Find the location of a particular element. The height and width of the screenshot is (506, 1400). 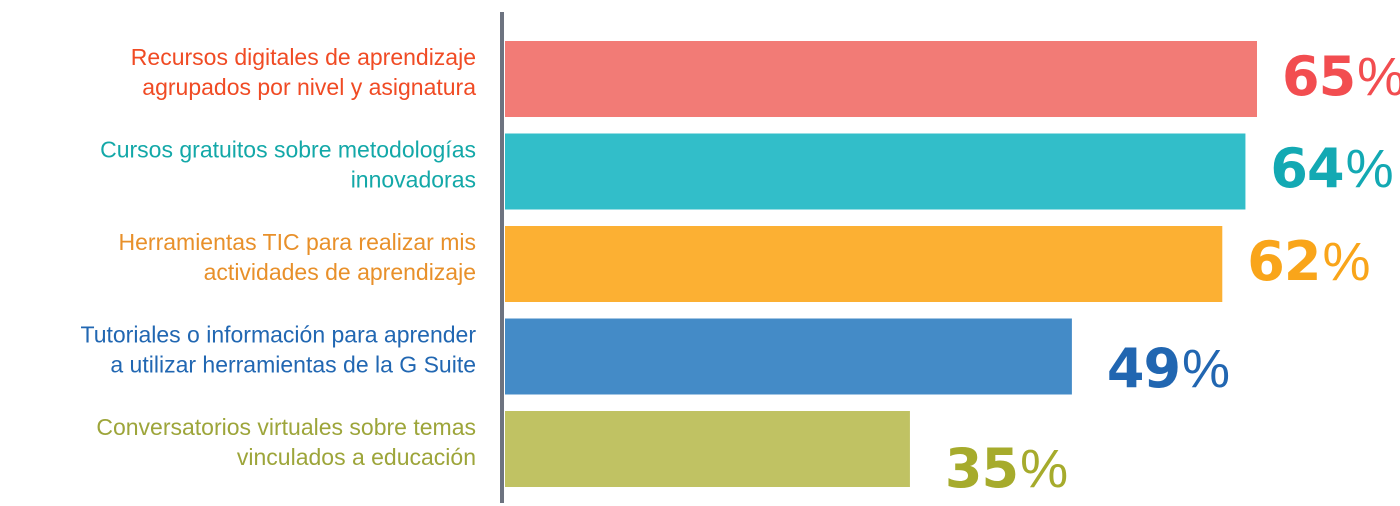

value-label-1: 65% is located at coordinates (1341, 76).